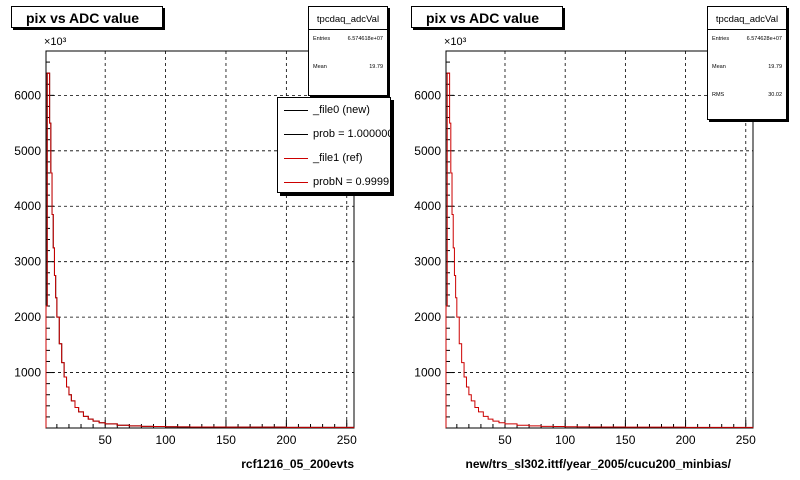 This screenshot has height=480, width=800. What do you see at coordinates (747, 100) in the screenshot?
I see `right-stats-rms: RMS 30.02` at bounding box center [747, 100].